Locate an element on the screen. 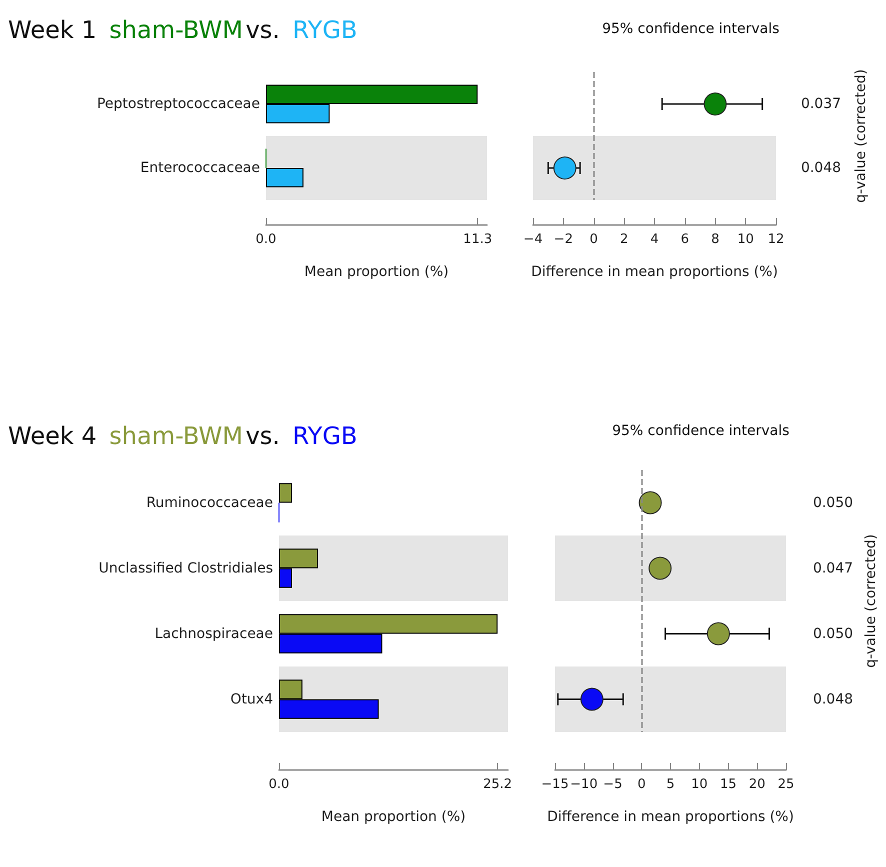 The image size is (886, 867). y-tick-label: Peptostreptococcaceae is located at coordinates (178, 104).